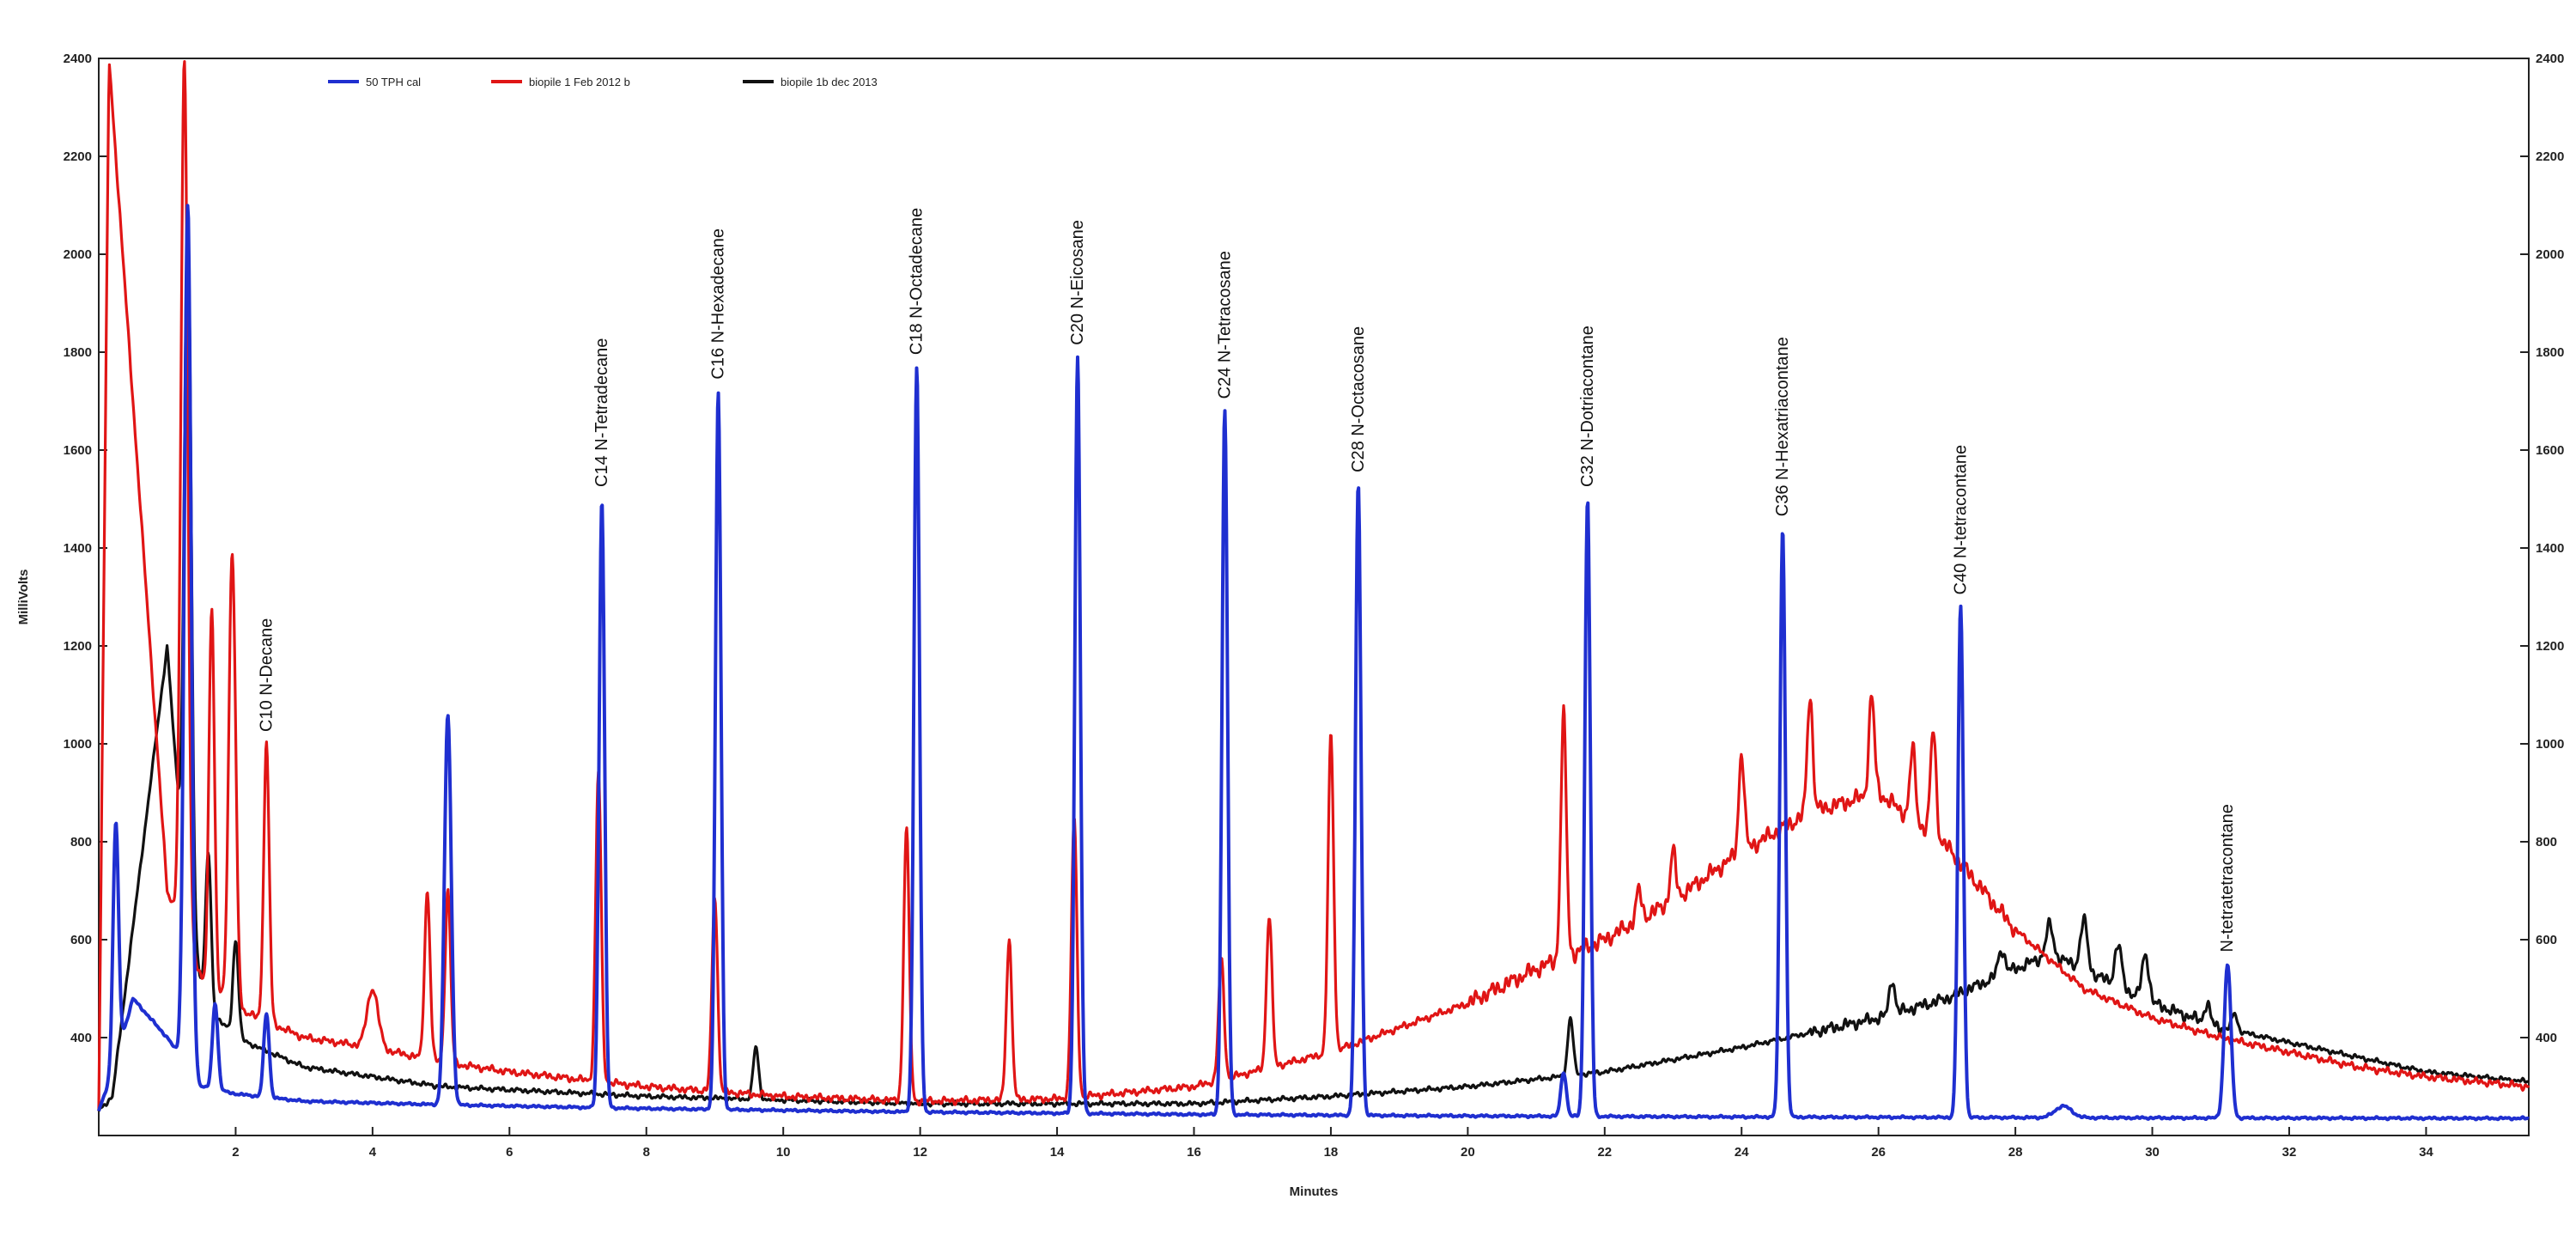 Image resolution: width=2576 pixels, height=1236 pixels. I want to click on x-tick-label: 4, so click(373, 1152).